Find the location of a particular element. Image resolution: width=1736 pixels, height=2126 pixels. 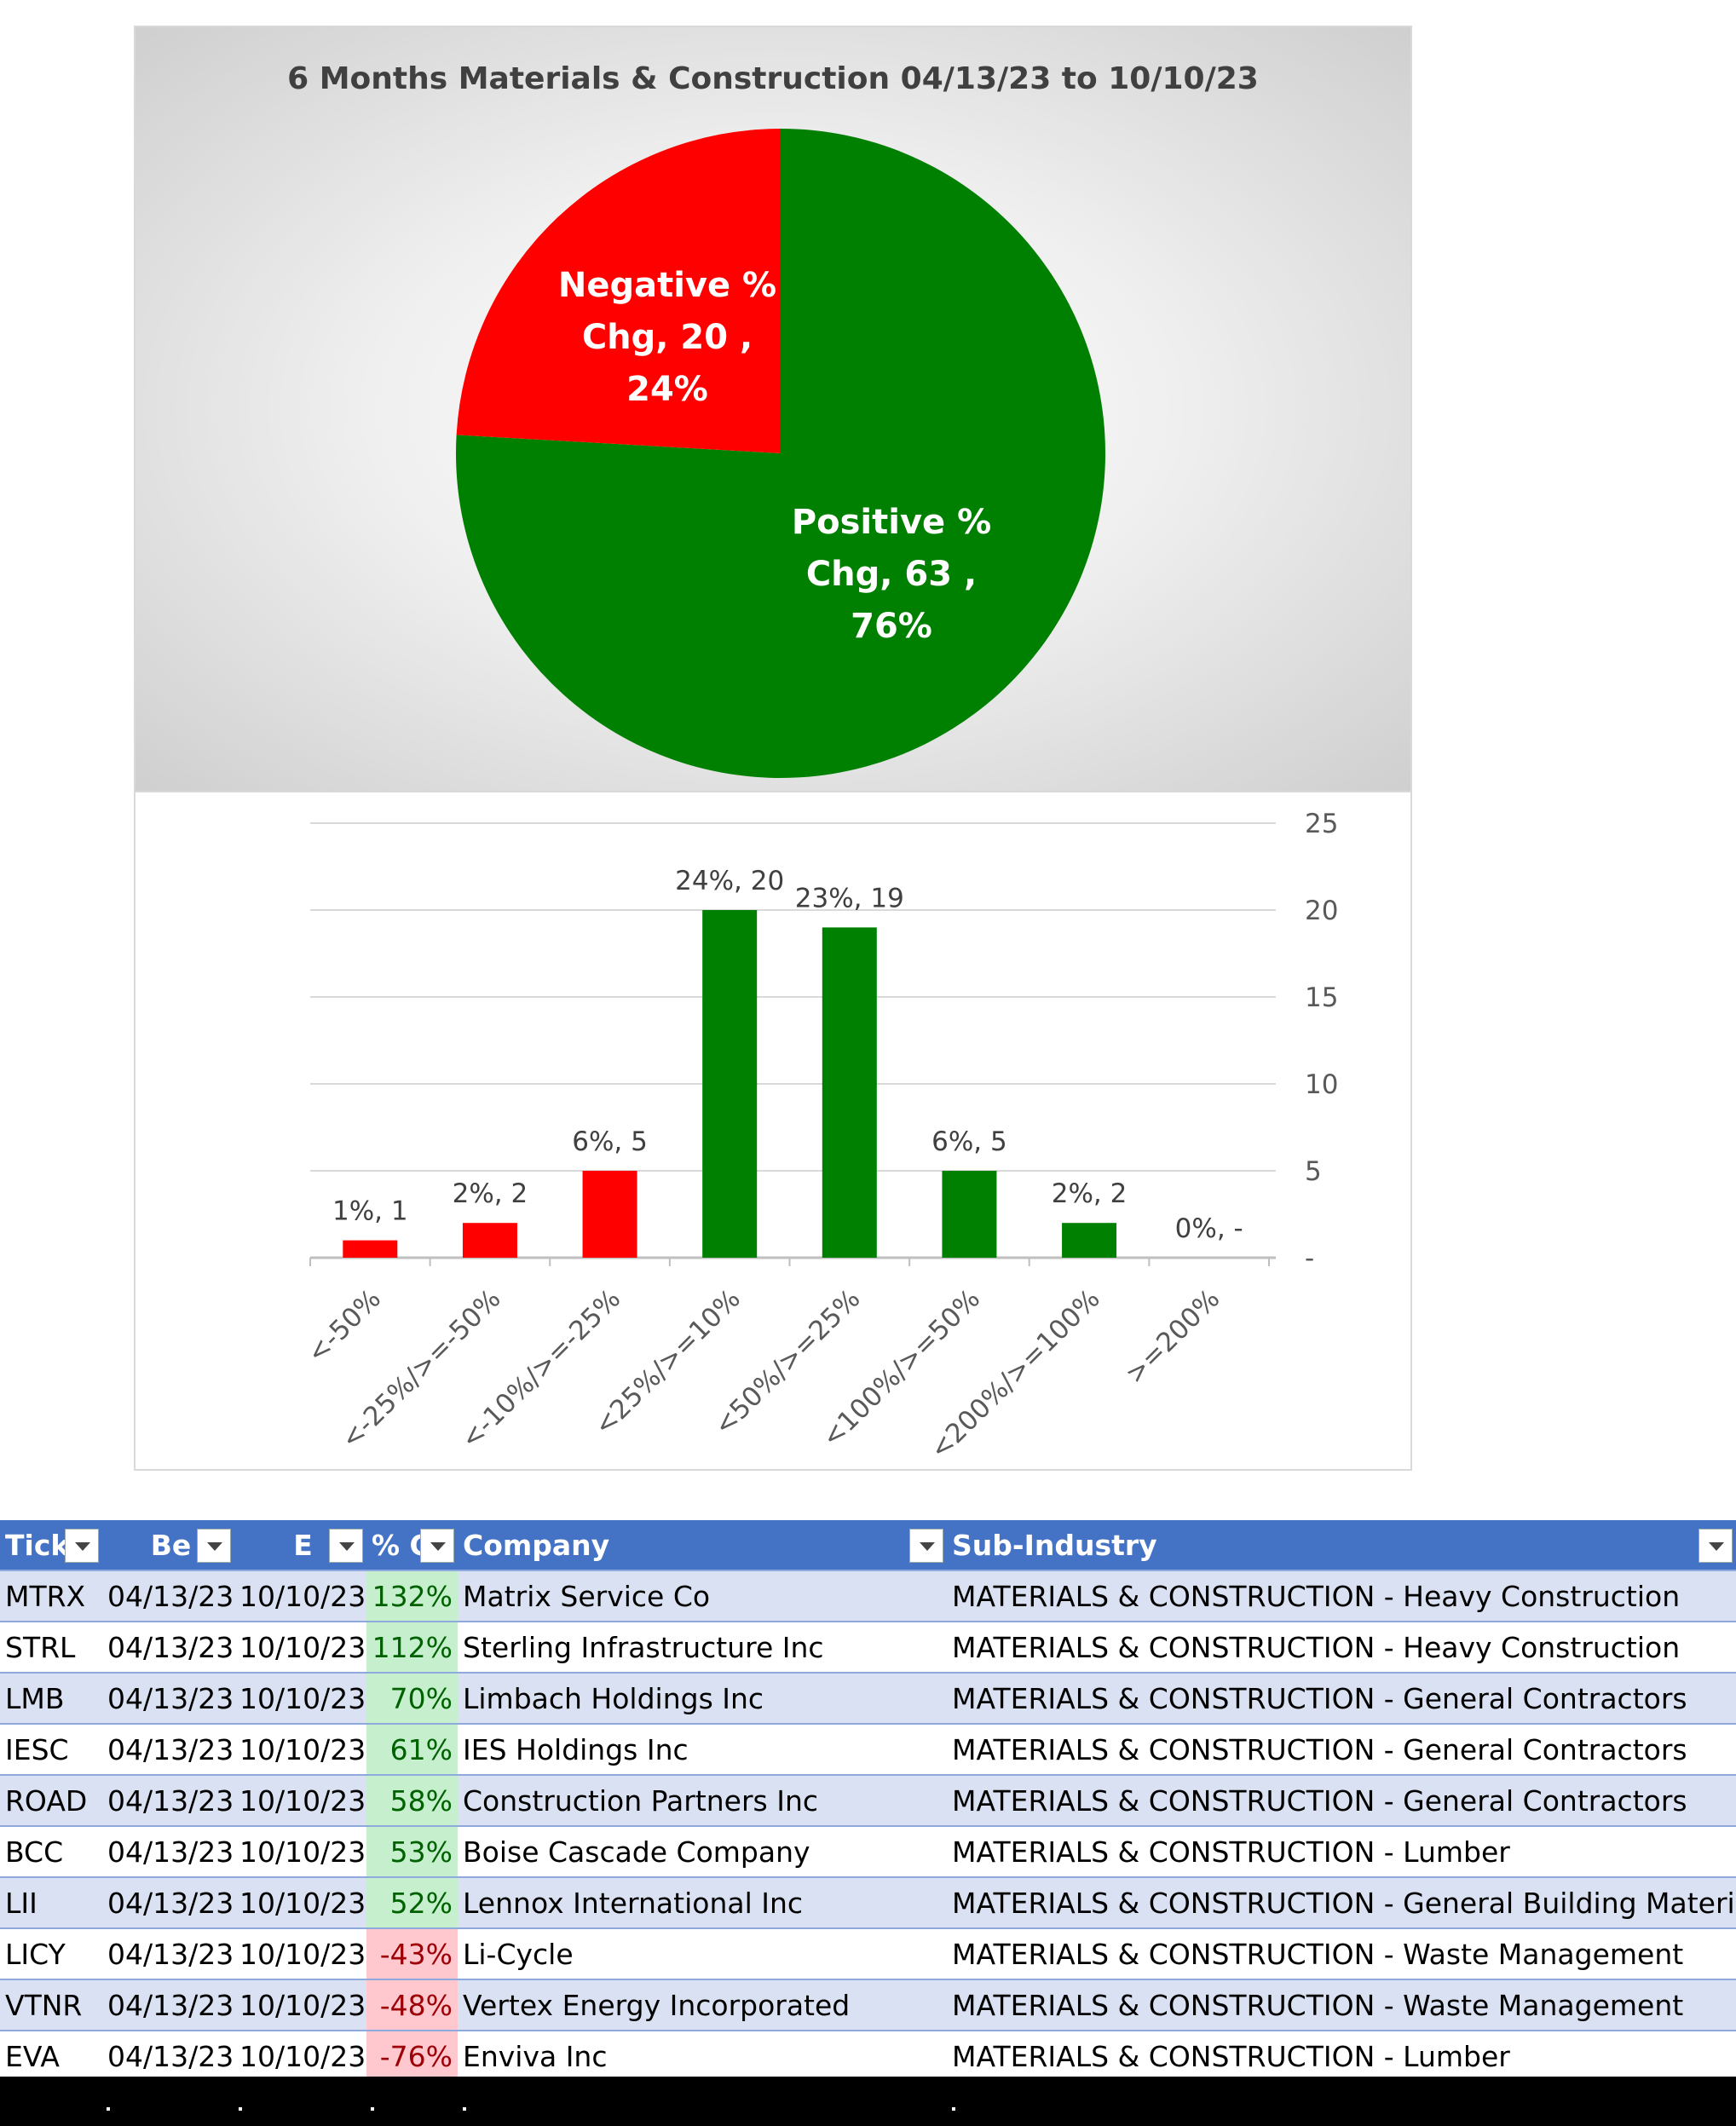

cell-pct-change: 112% is located at coordinates (412, 1647).